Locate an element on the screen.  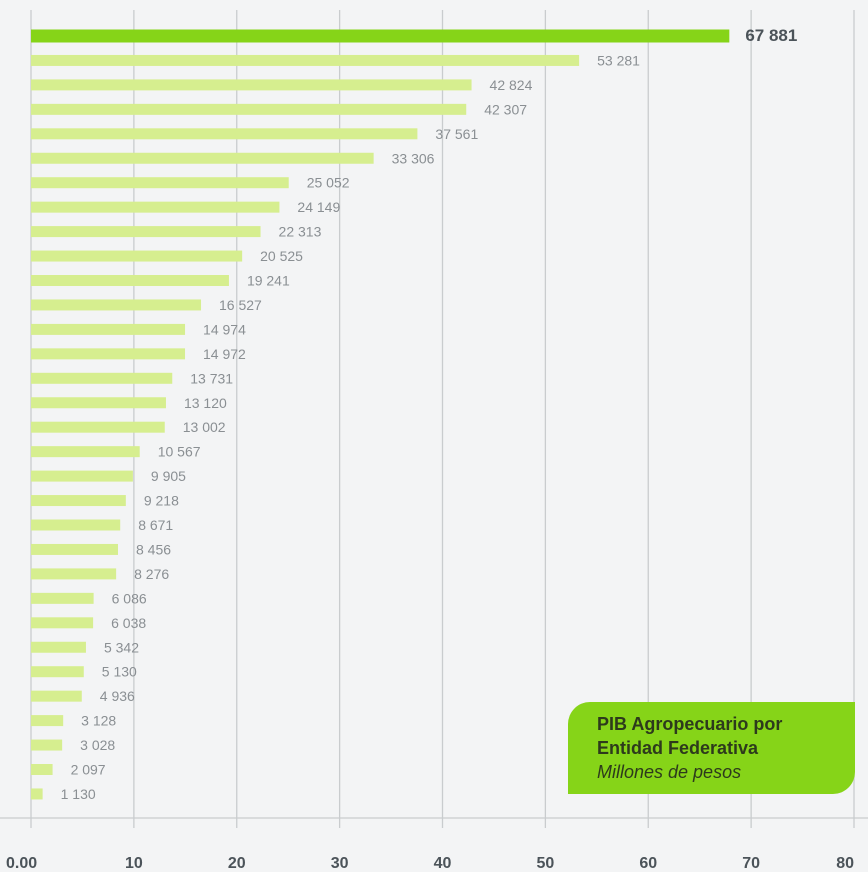
bar-value-label: 33 306 is located at coordinates (413, 158).